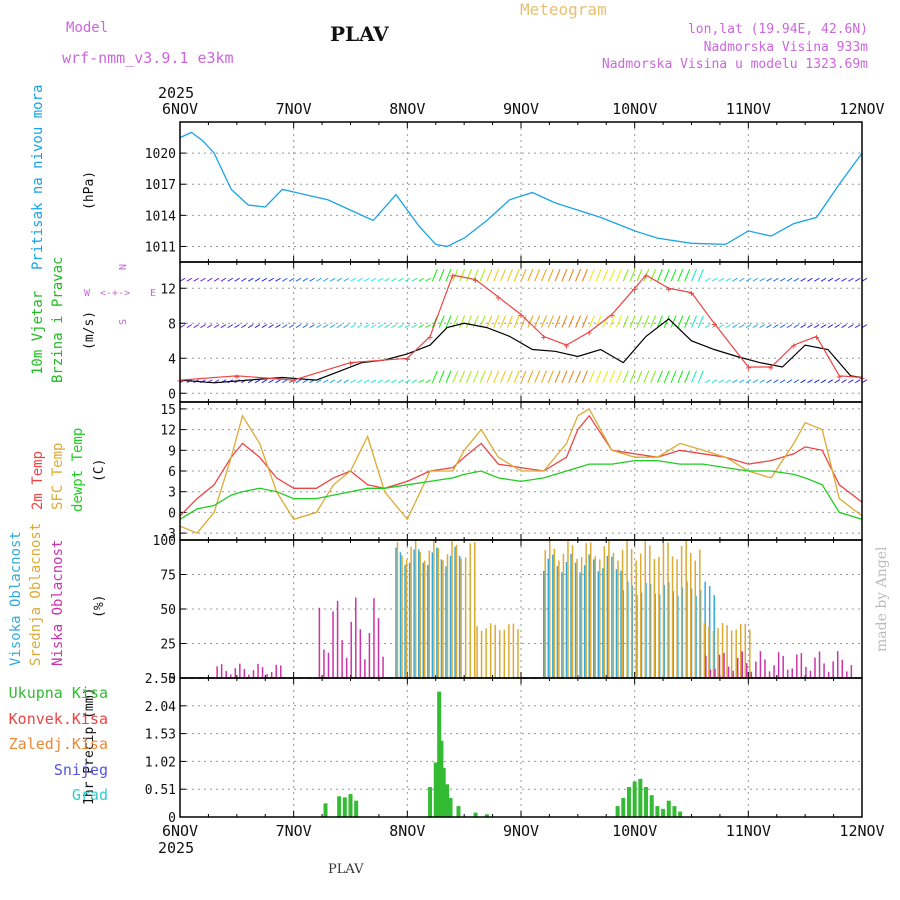  I want to click on temp-dewpt-line, so click(521, 489).